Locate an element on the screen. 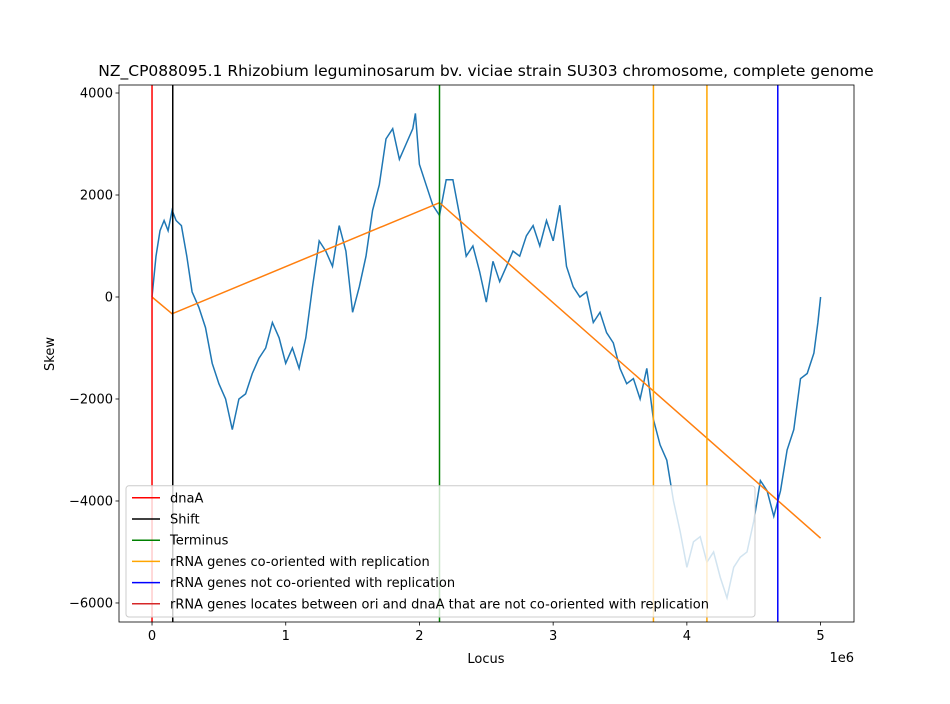 This screenshot has width=950, height=704. x-axis-label: Locus is located at coordinates (485, 659).